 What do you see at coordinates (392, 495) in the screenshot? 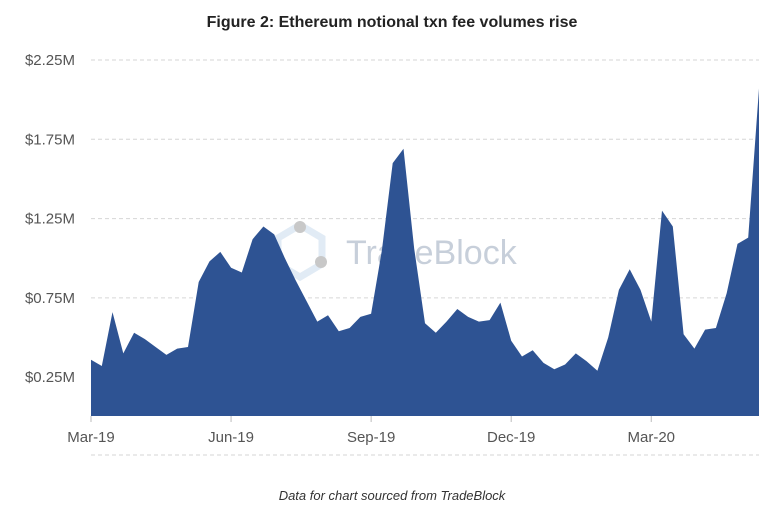
I see `chart-caption: Data for chart sourced from TradeBlock` at bounding box center [392, 495].